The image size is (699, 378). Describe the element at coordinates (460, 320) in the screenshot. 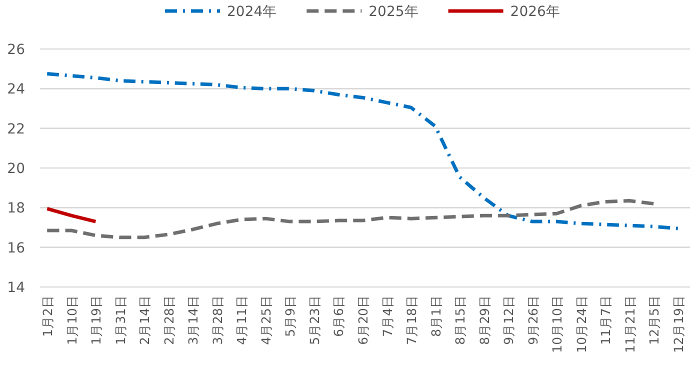

I see `x-tick-label: 8月15日` at that location.